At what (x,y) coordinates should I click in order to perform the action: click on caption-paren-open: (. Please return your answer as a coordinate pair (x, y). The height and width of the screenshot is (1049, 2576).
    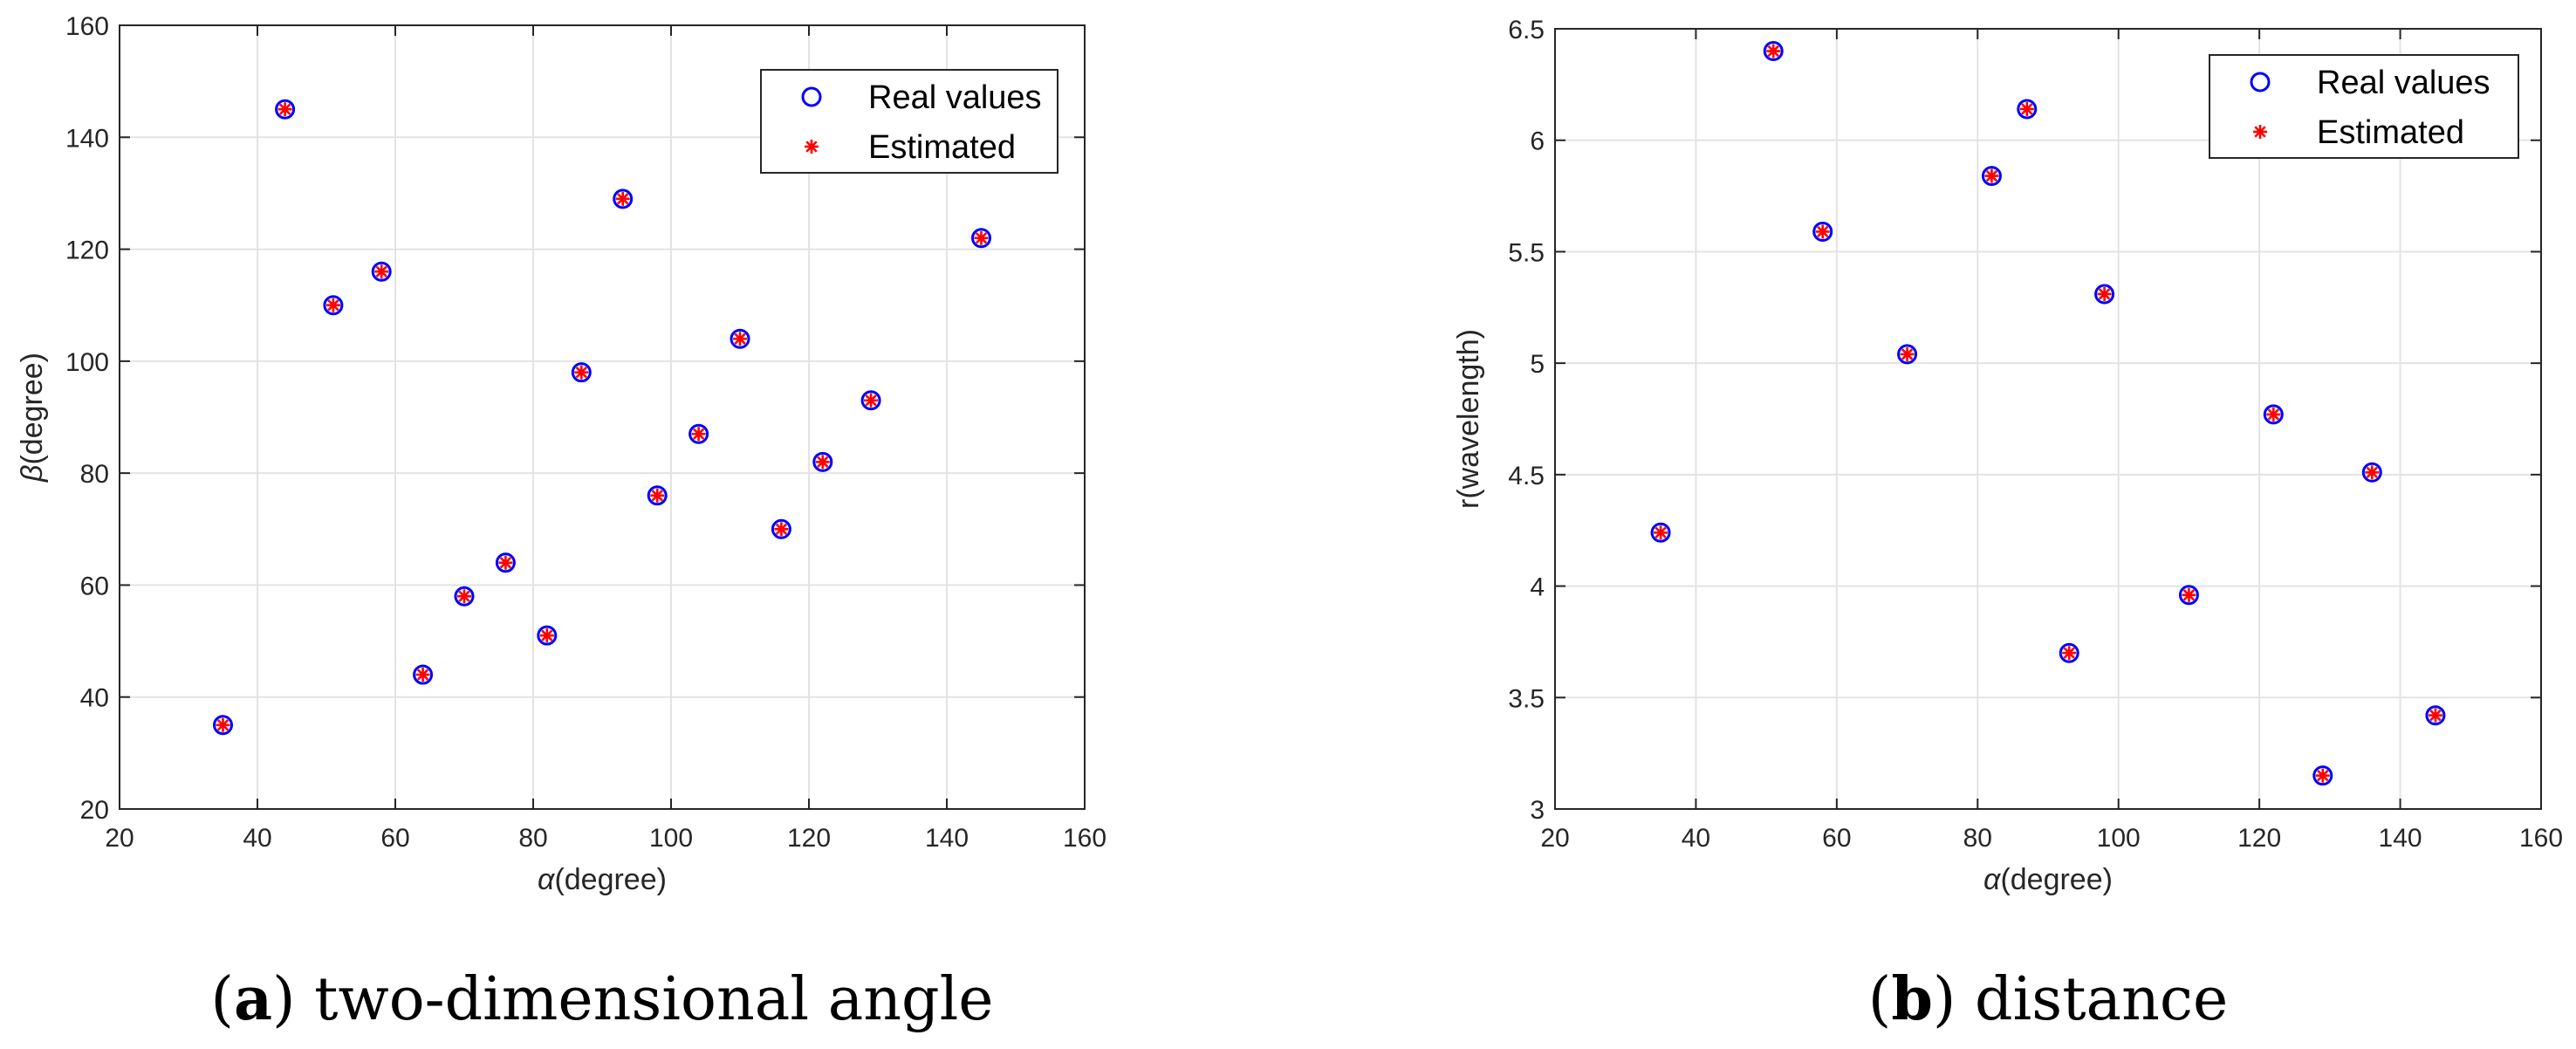
    Looking at the image, I should click on (1880, 999).